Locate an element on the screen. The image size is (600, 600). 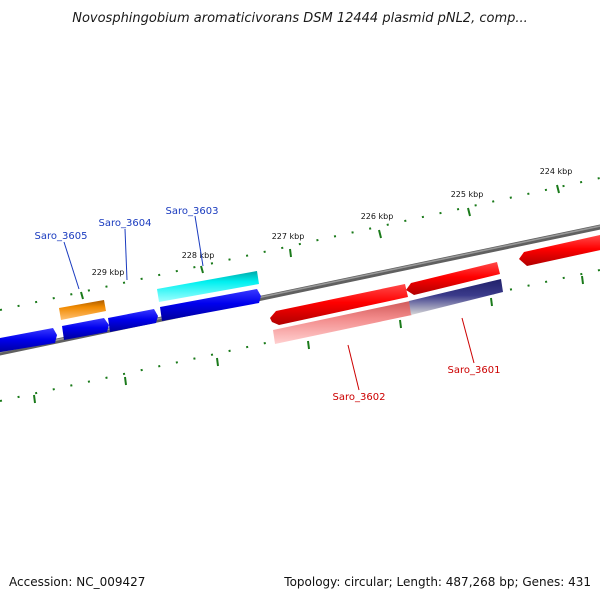
cyan-feature is located at coordinates (208, 286).